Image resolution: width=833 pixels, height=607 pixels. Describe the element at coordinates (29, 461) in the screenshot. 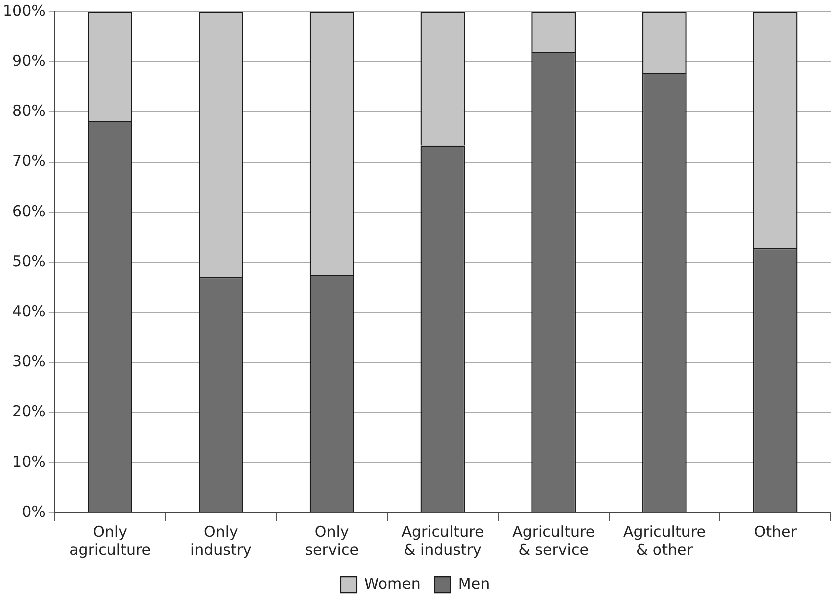

I see `y-tick-label: 10%` at that location.